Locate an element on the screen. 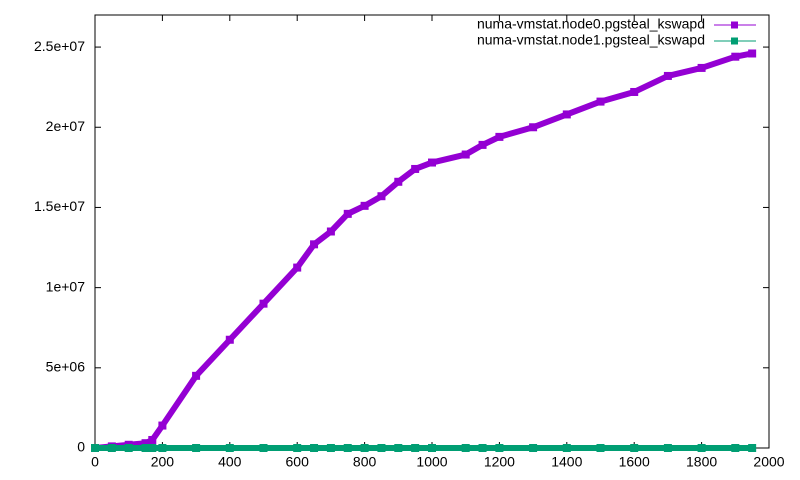  x-tick-label: 400 is located at coordinates (230, 462).